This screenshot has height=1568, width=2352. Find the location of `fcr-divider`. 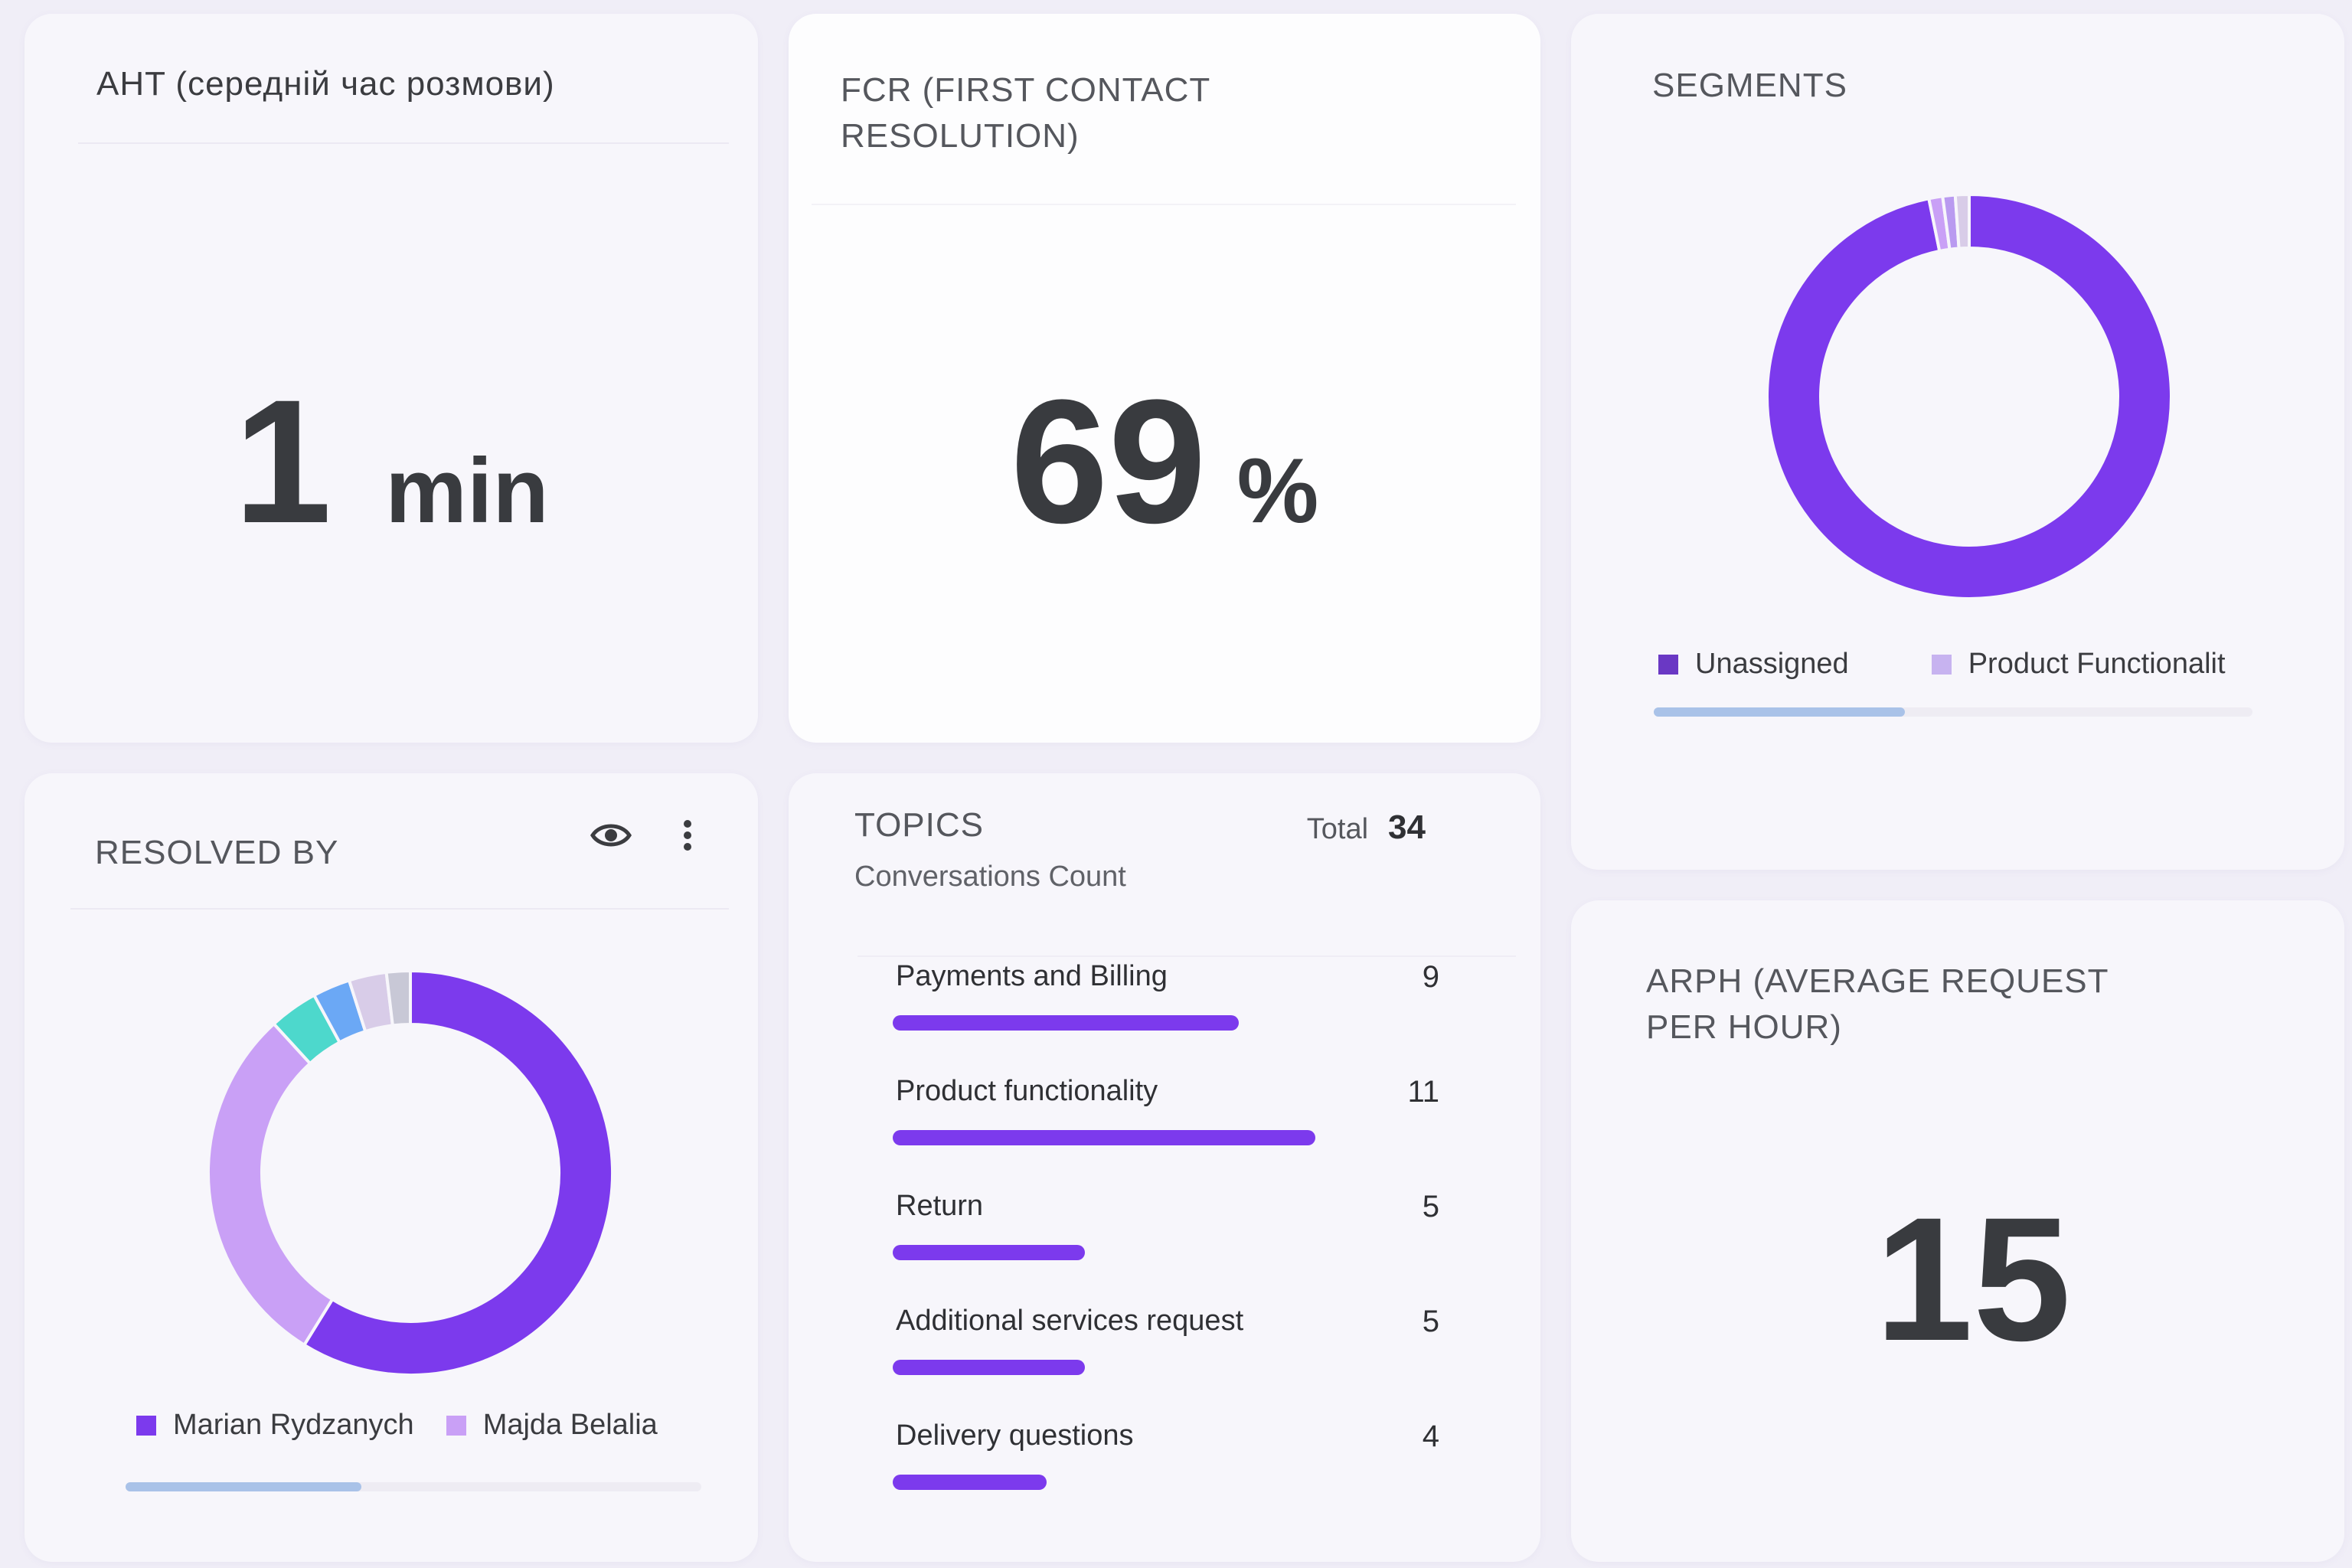

fcr-divider is located at coordinates (1164, 204).